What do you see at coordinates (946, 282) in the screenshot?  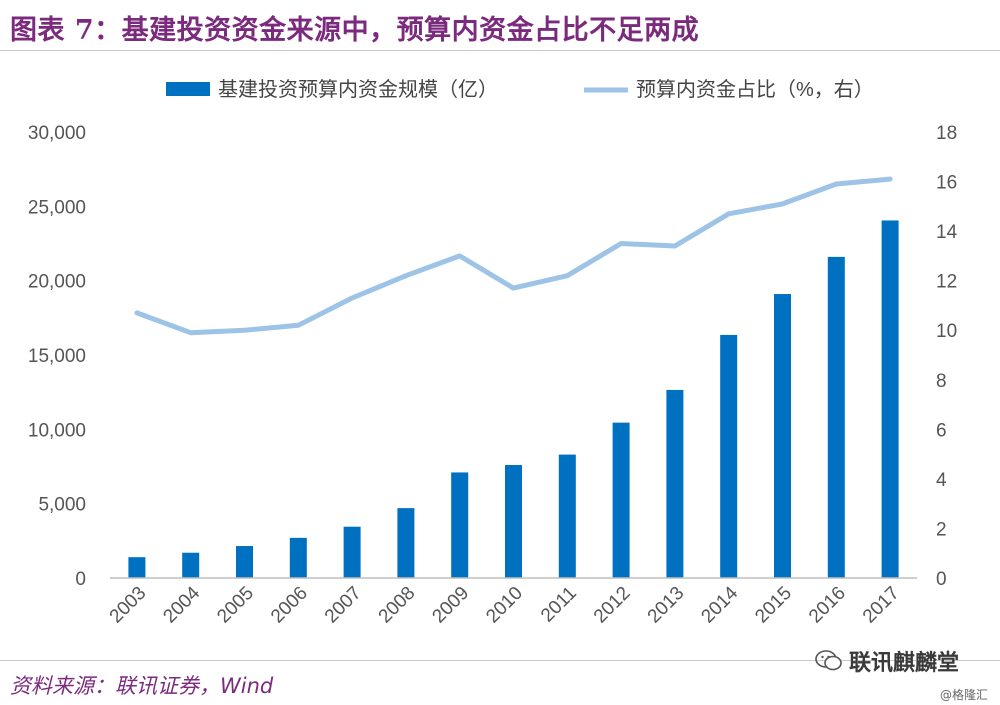 I see `y-right-tick-label: 12` at bounding box center [946, 282].